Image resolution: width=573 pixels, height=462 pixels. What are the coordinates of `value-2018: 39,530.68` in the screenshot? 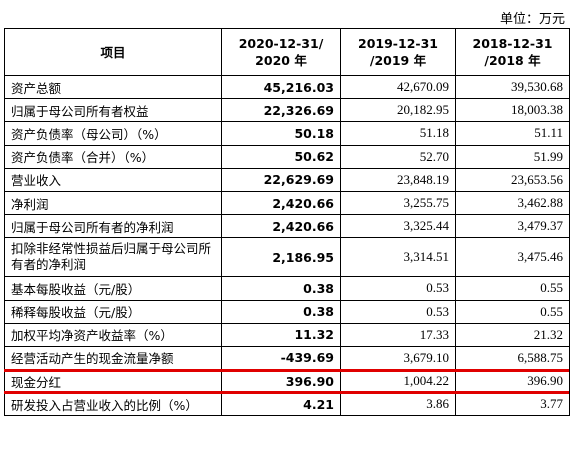 It's located at (512, 87).